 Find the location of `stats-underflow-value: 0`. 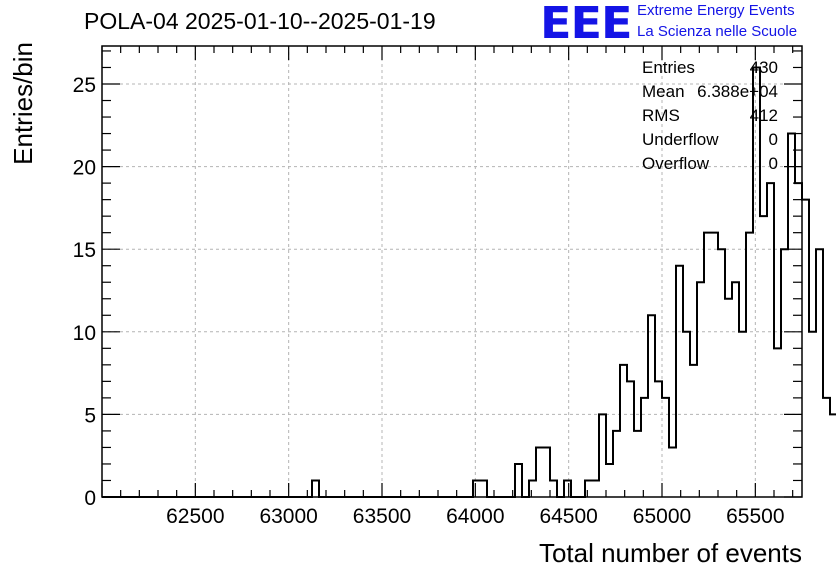

stats-underflow-value: 0 is located at coordinates (773, 139).